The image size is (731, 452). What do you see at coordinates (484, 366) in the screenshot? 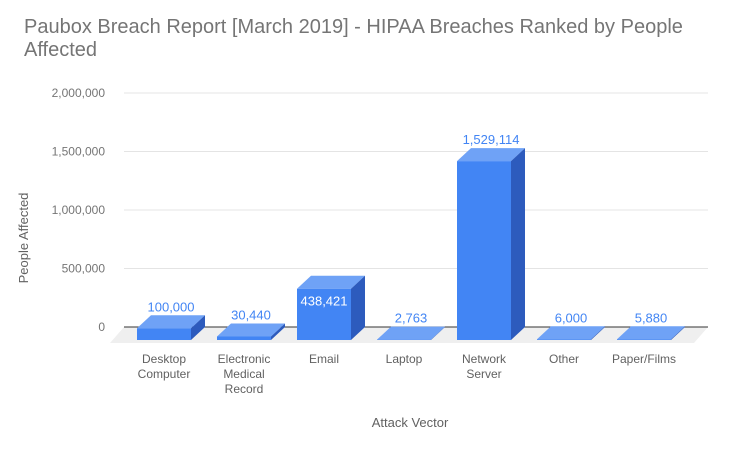
I see `category-label-network-server: Network Server` at bounding box center [484, 366].